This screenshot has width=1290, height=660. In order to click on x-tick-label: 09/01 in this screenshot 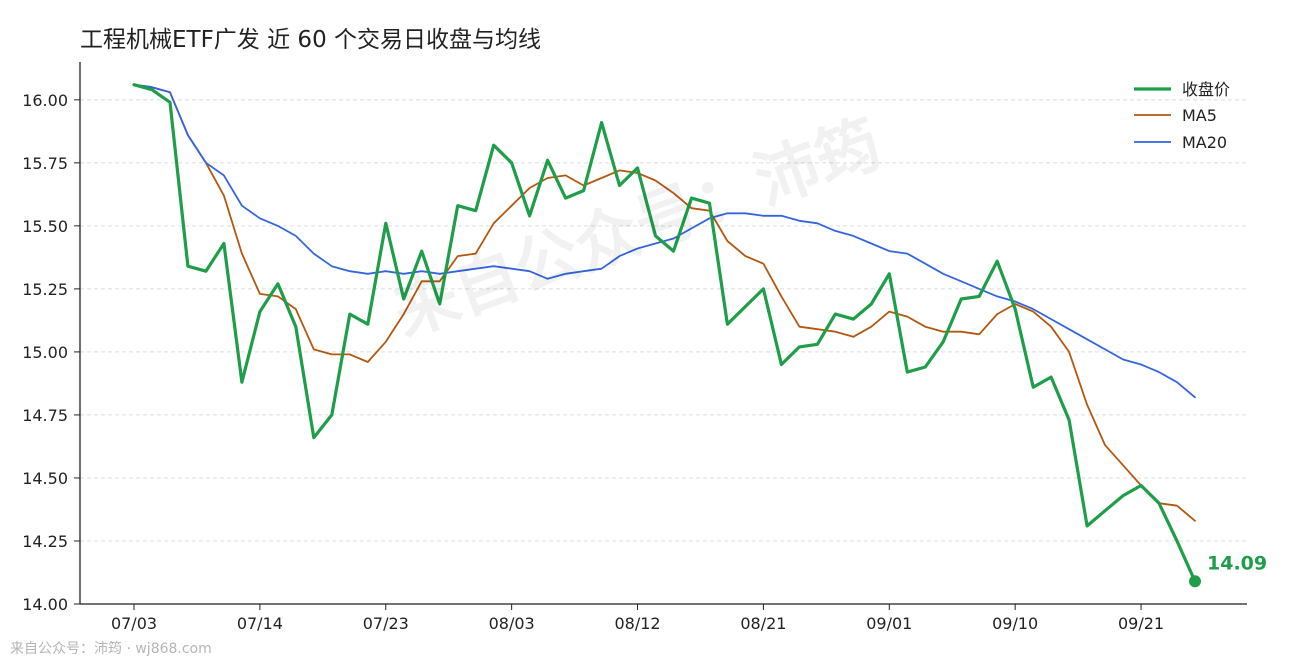, I will do `click(889, 623)`.